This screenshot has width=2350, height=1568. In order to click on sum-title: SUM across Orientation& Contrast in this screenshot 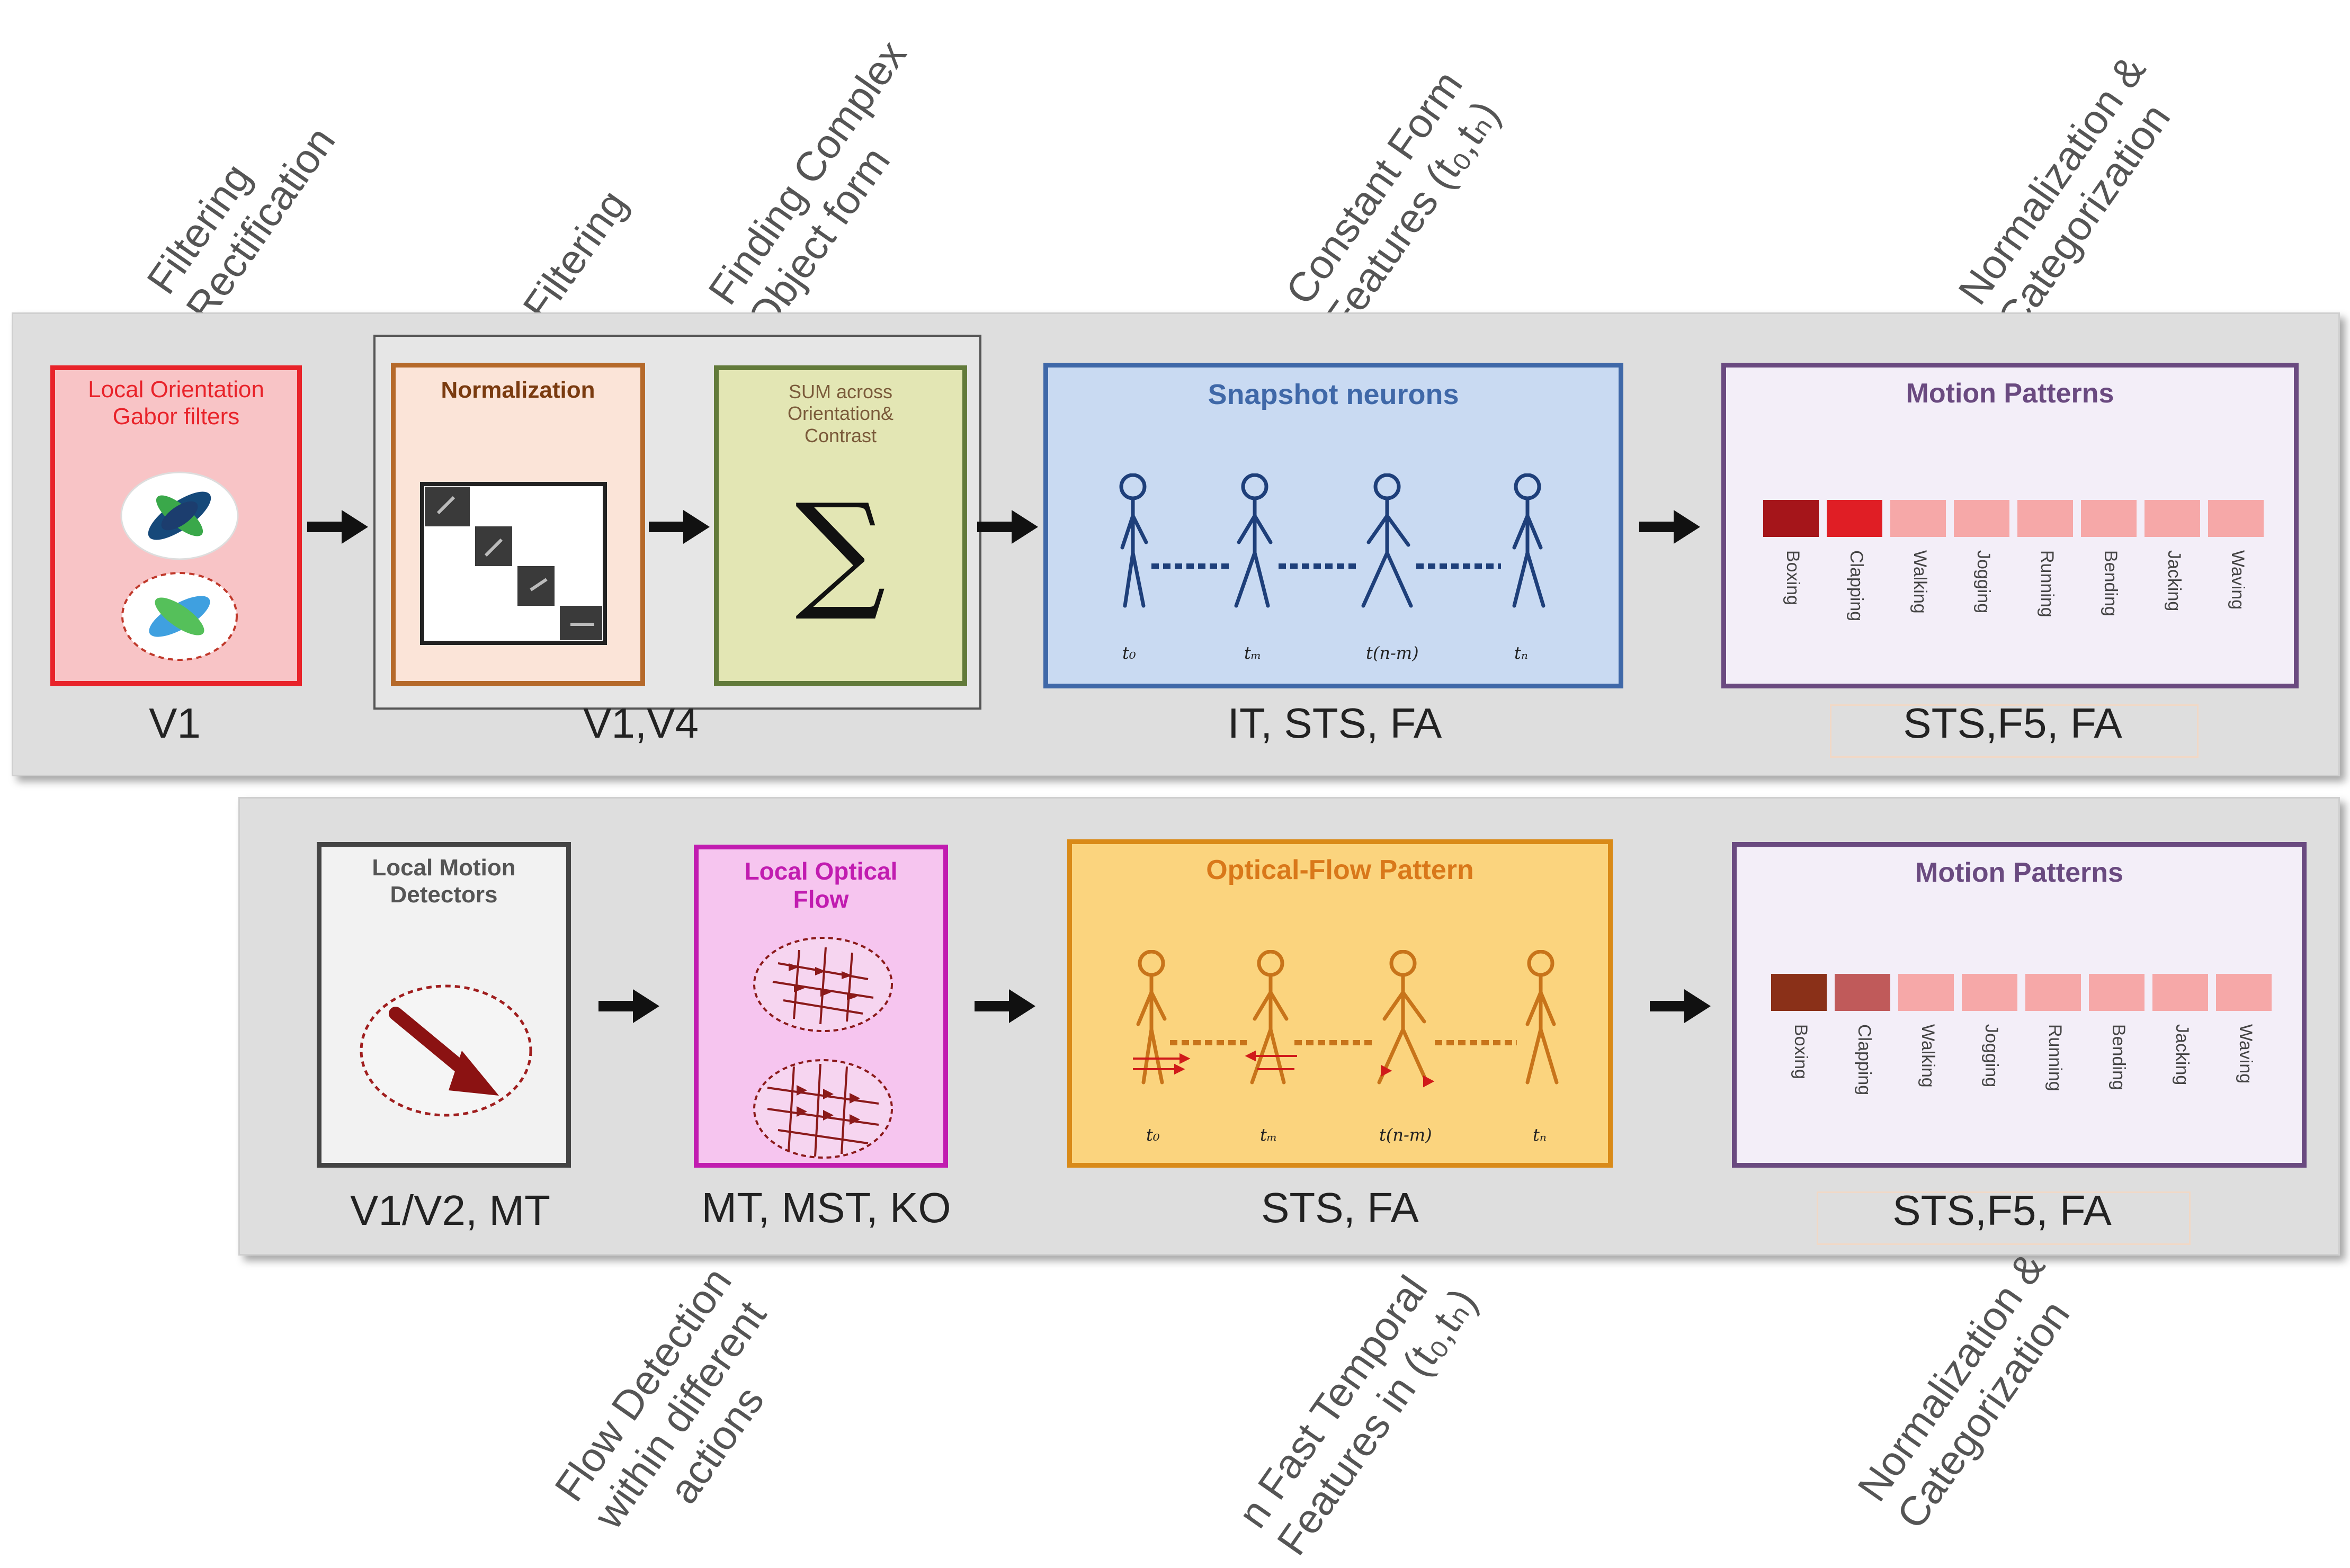, I will do `click(840, 413)`.